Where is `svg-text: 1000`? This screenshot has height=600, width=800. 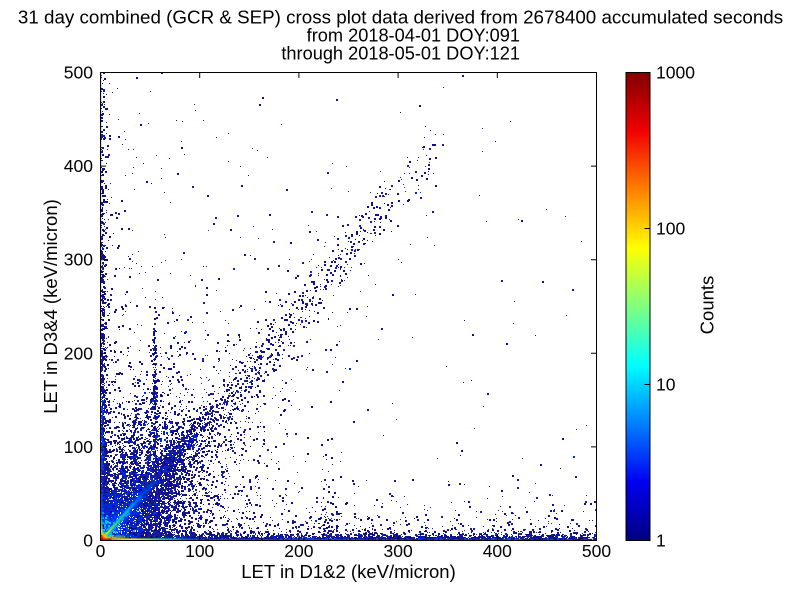 svg-text: 1000 is located at coordinates (675, 73).